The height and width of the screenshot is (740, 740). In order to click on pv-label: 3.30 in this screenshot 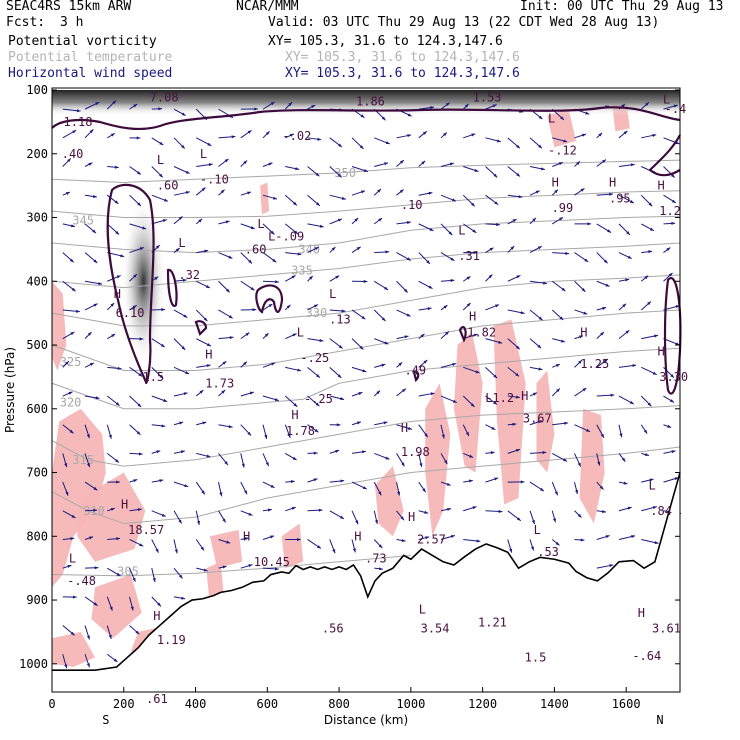, I will do `click(673, 377)`.